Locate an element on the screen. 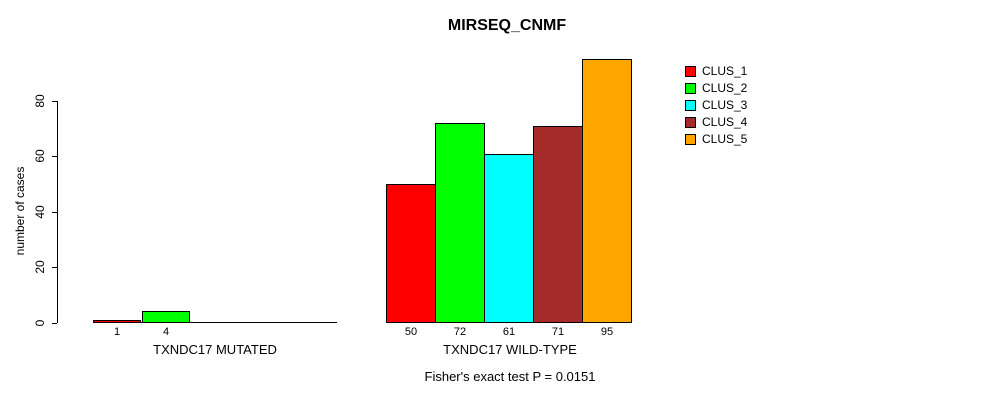 The width and height of the screenshot is (990, 400). bar-value-label: 61 is located at coordinates (509, 332).